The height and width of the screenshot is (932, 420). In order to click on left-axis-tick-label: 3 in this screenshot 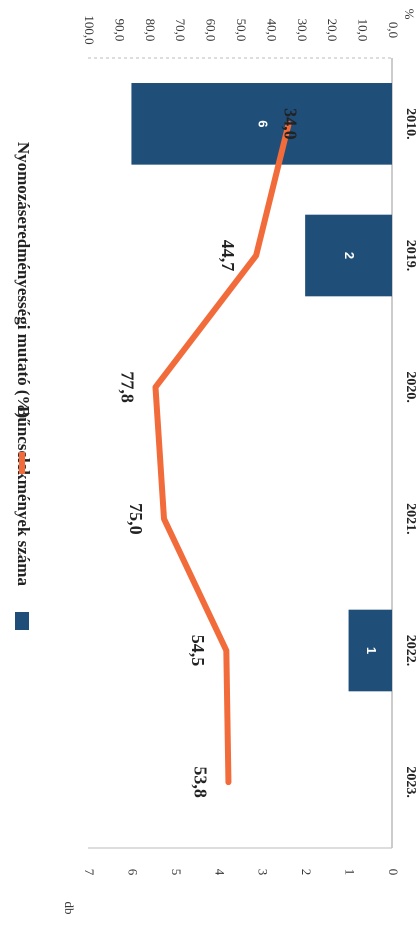, I will do `click(263, 872)`.